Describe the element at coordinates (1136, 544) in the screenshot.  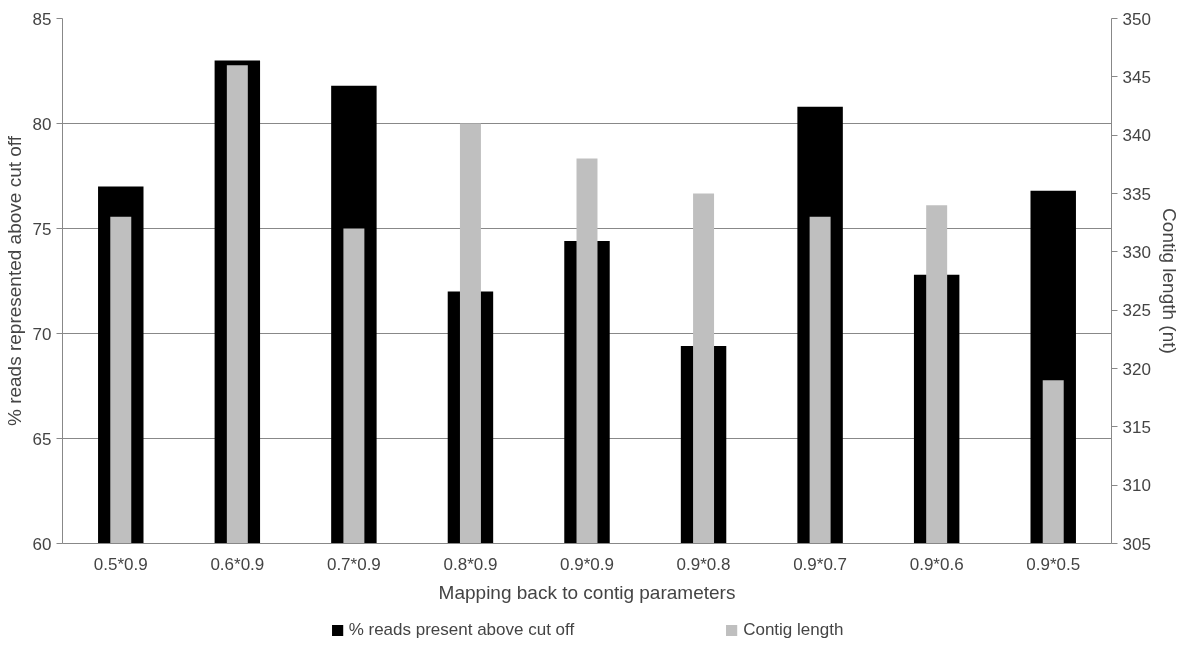
I see `y2-tick-label: 305` at that location.